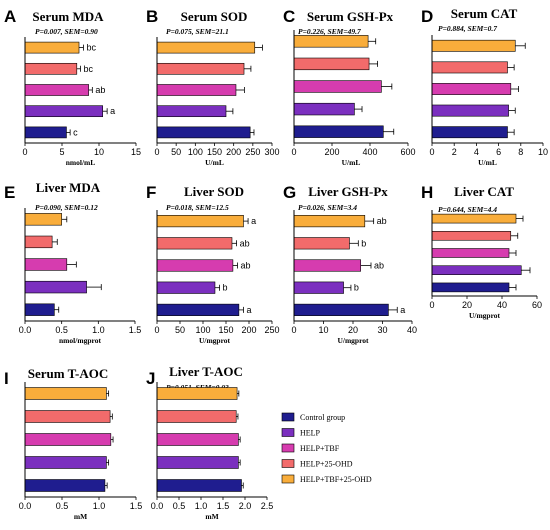 The image size is (550, 530). Describe the element at coordinates (6, 378) in the screenshot. I see `panel-letter: I` at that location.